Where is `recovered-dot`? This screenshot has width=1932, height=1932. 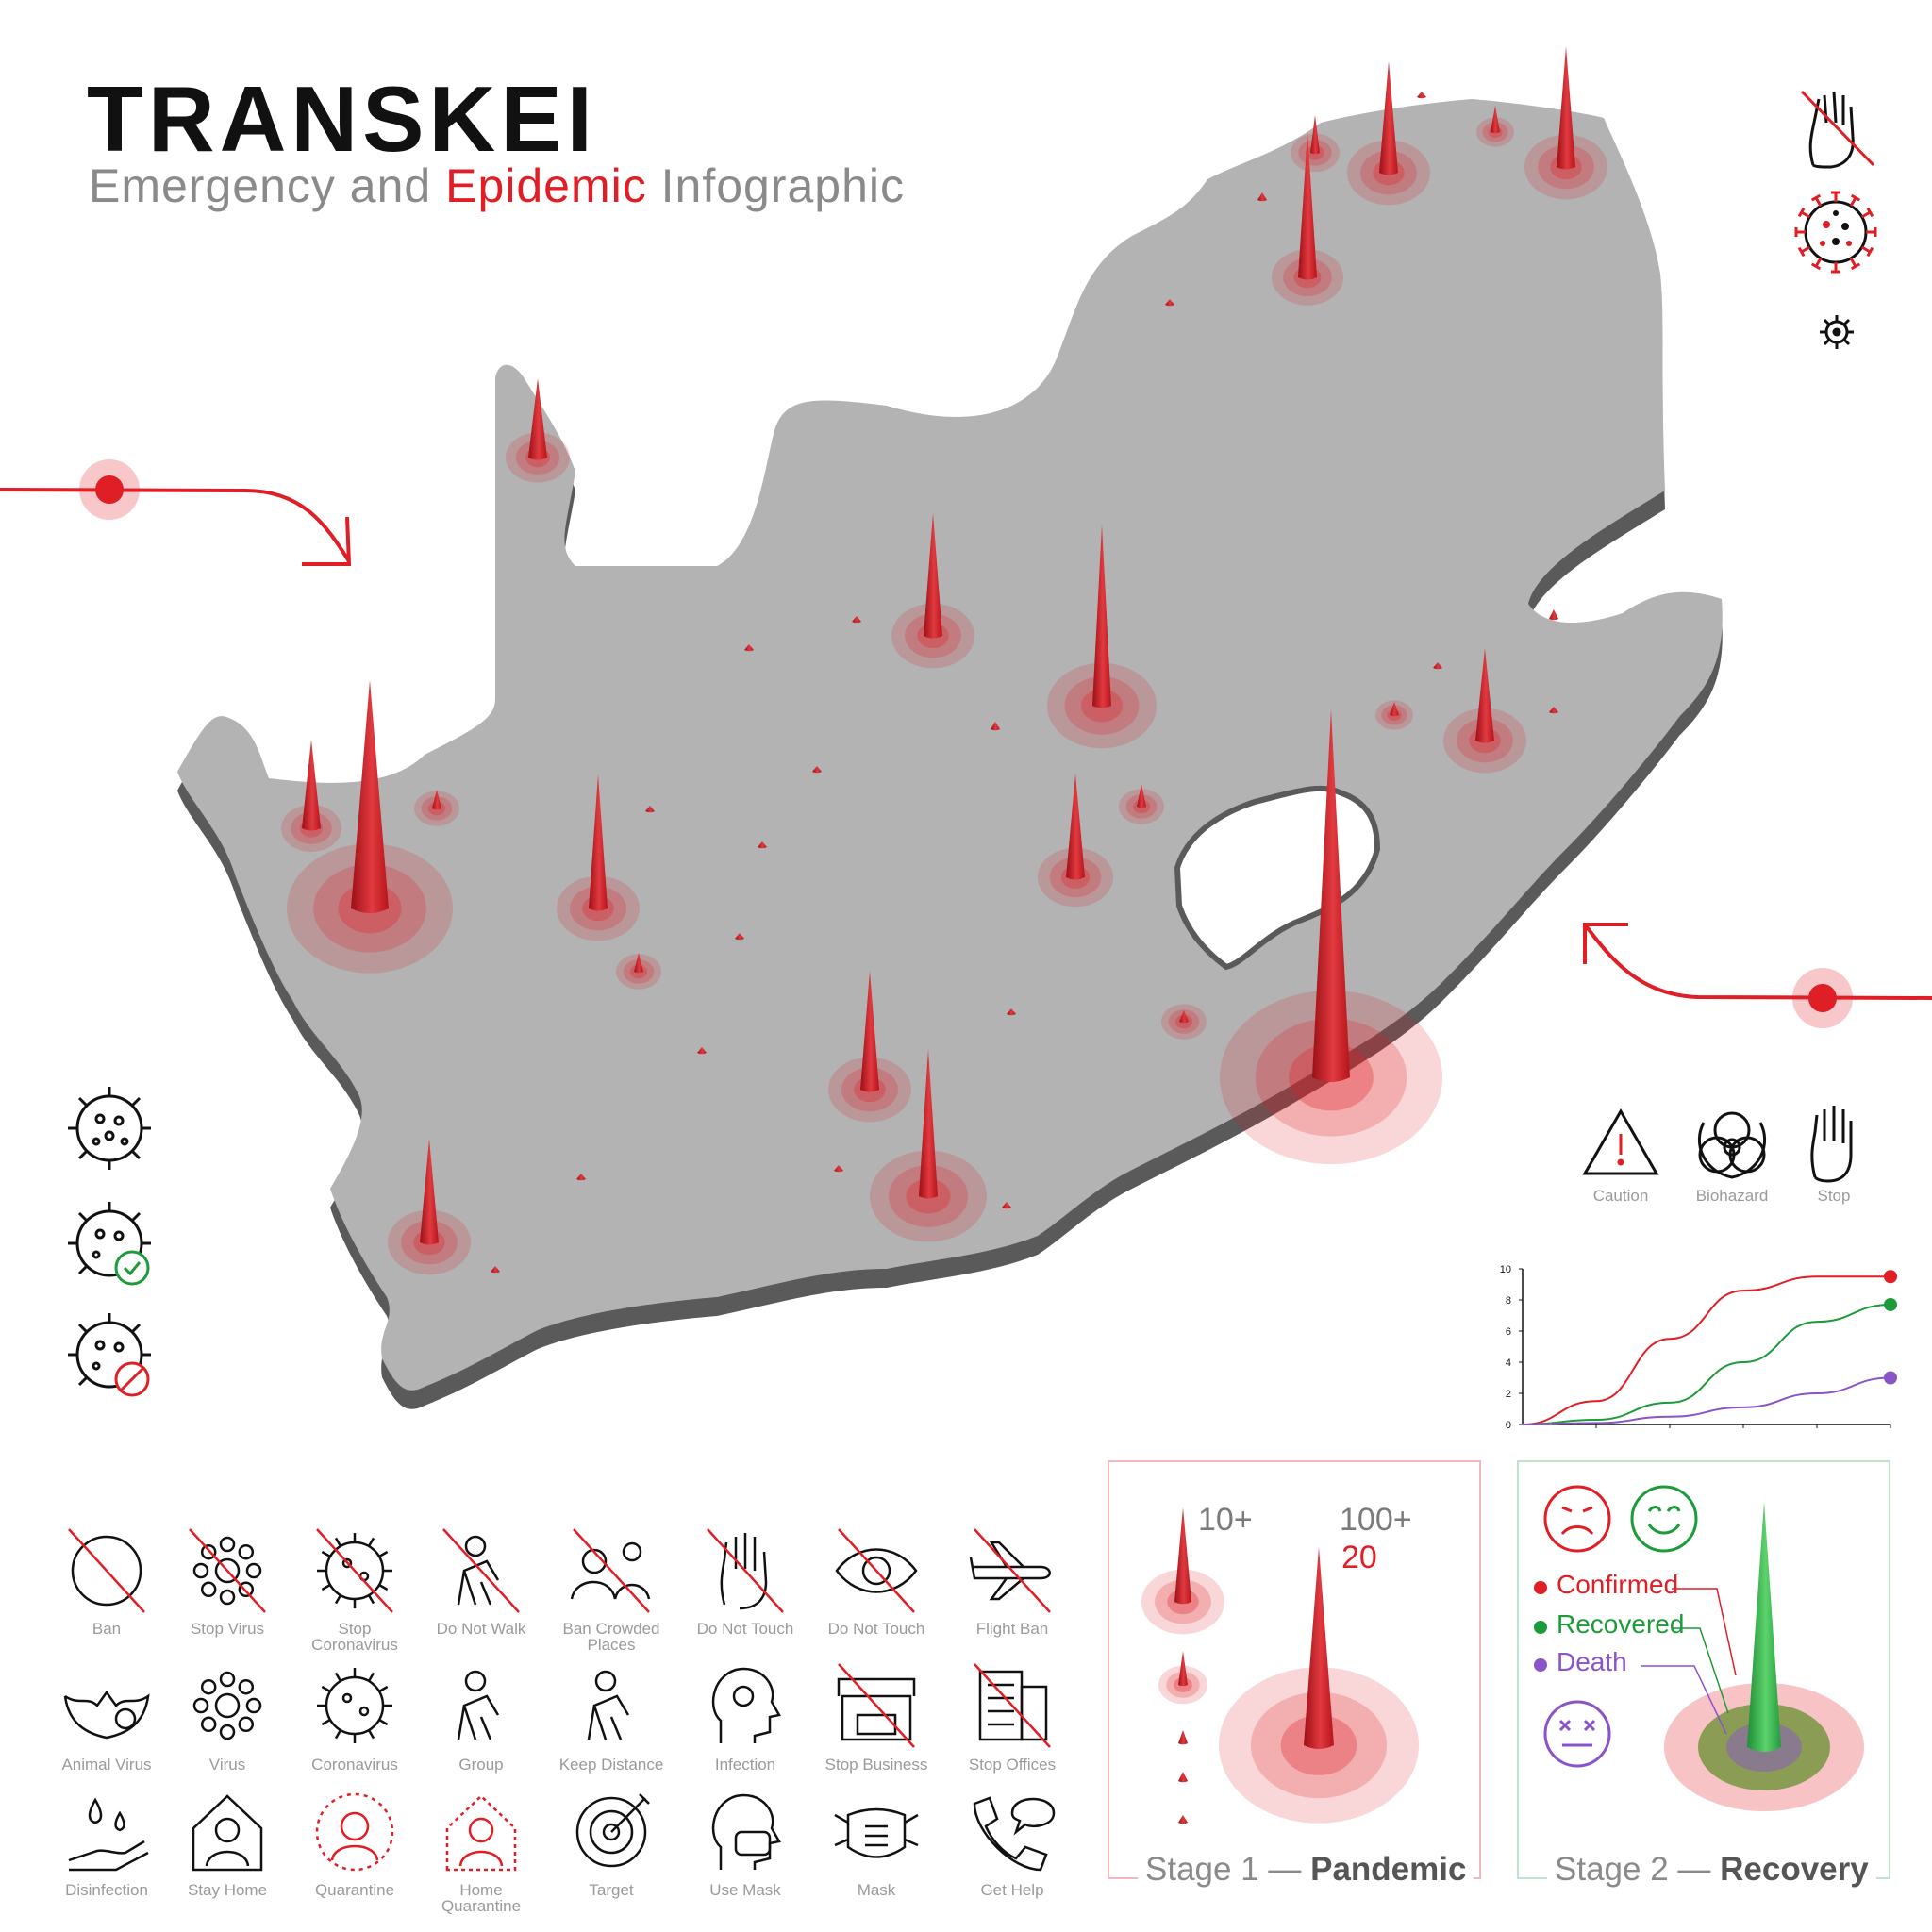 recovered-dot is located at coordinates (1540, 1628).